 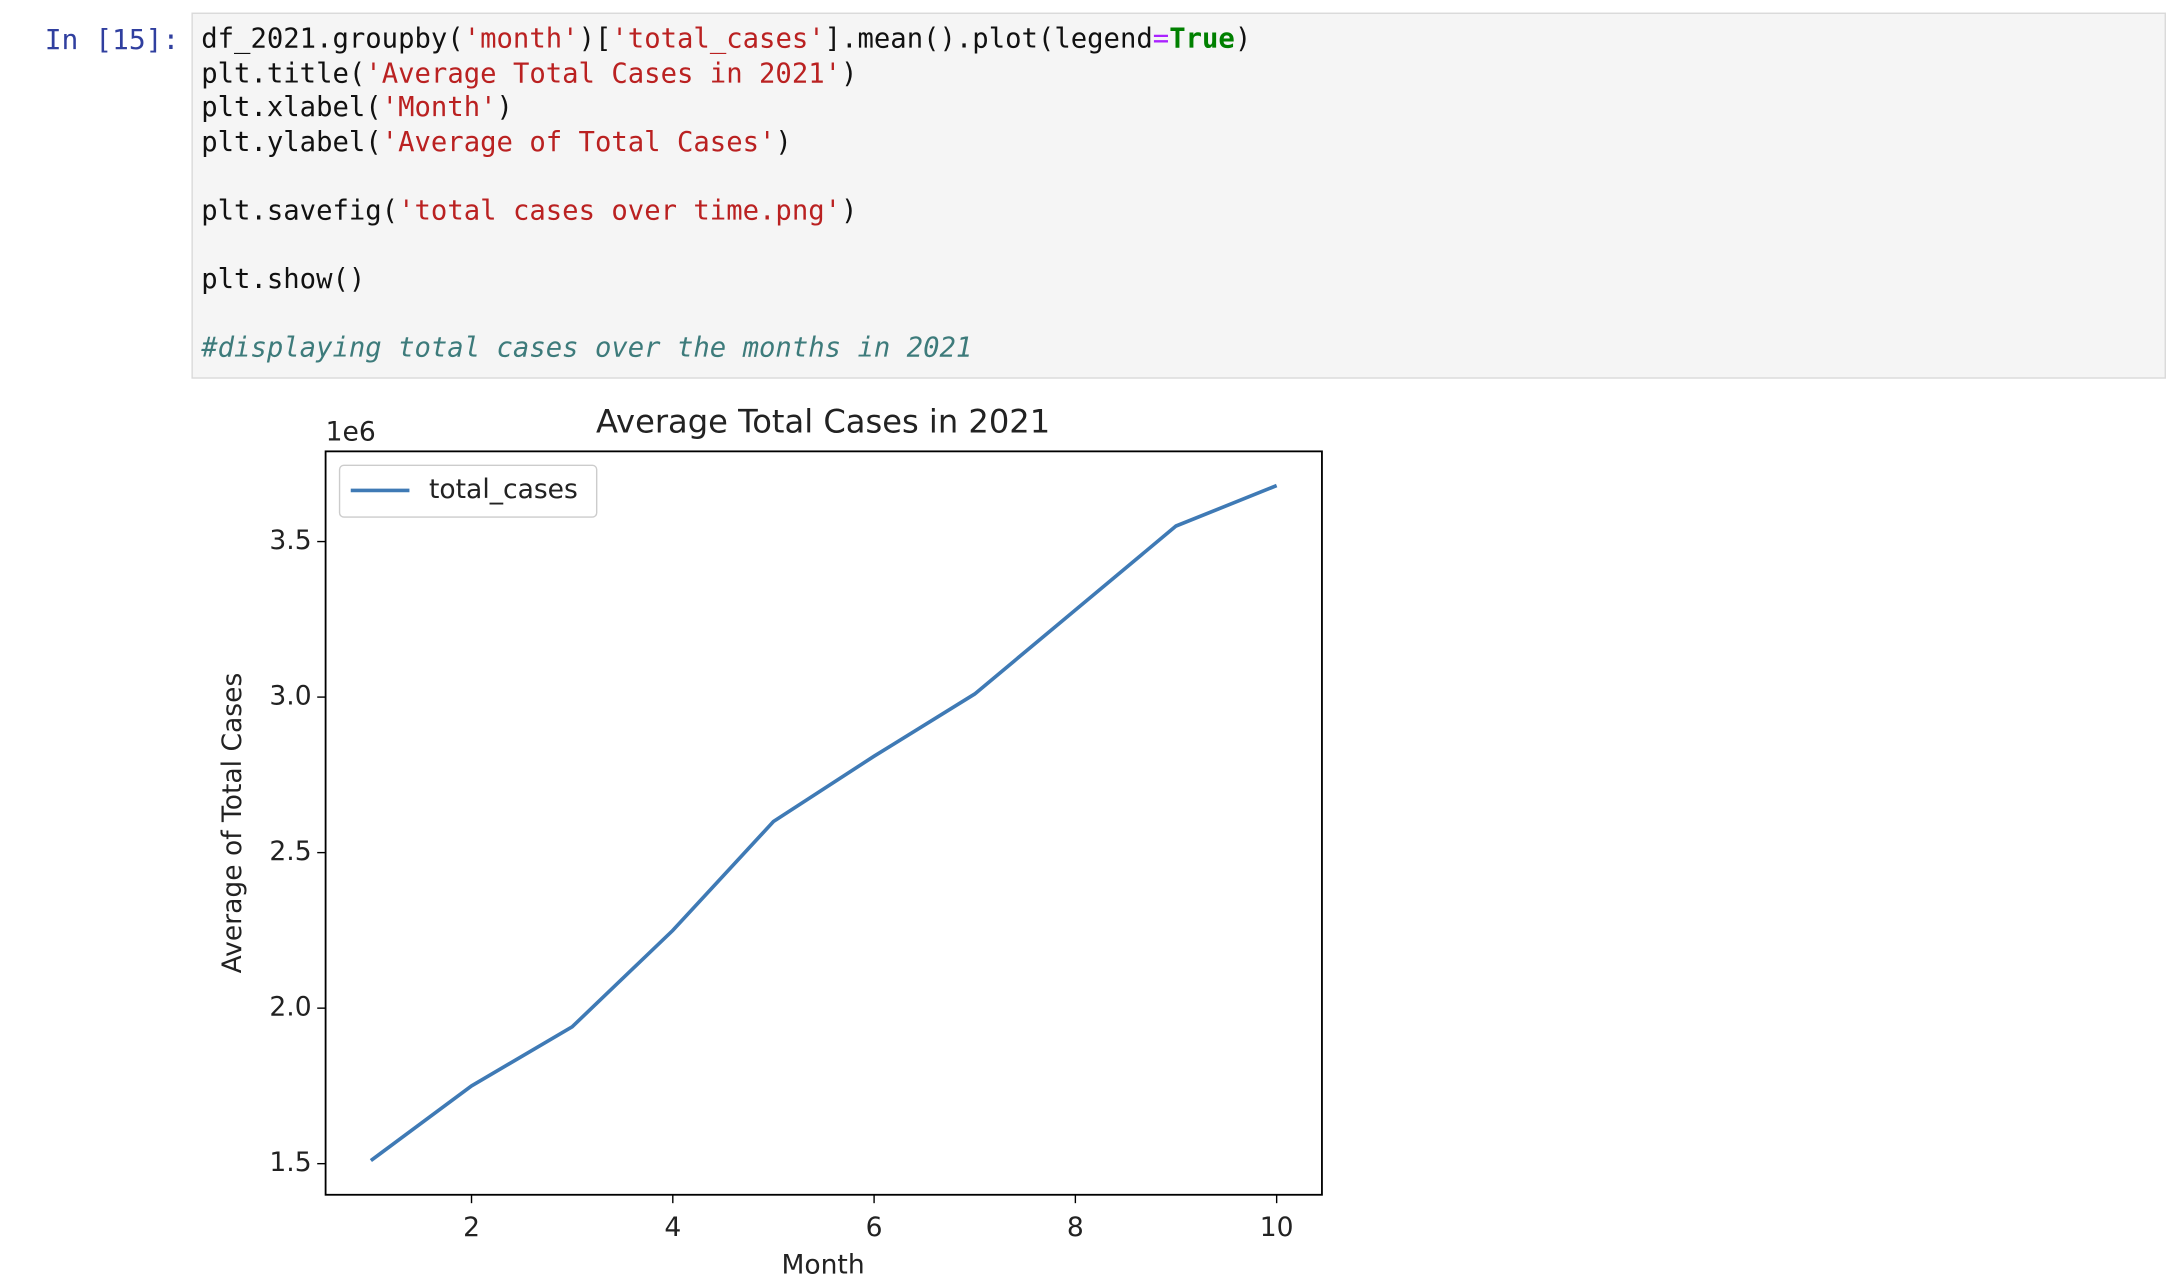 I want to click on x-tick-label: 4, so click(x=672, y=1227).